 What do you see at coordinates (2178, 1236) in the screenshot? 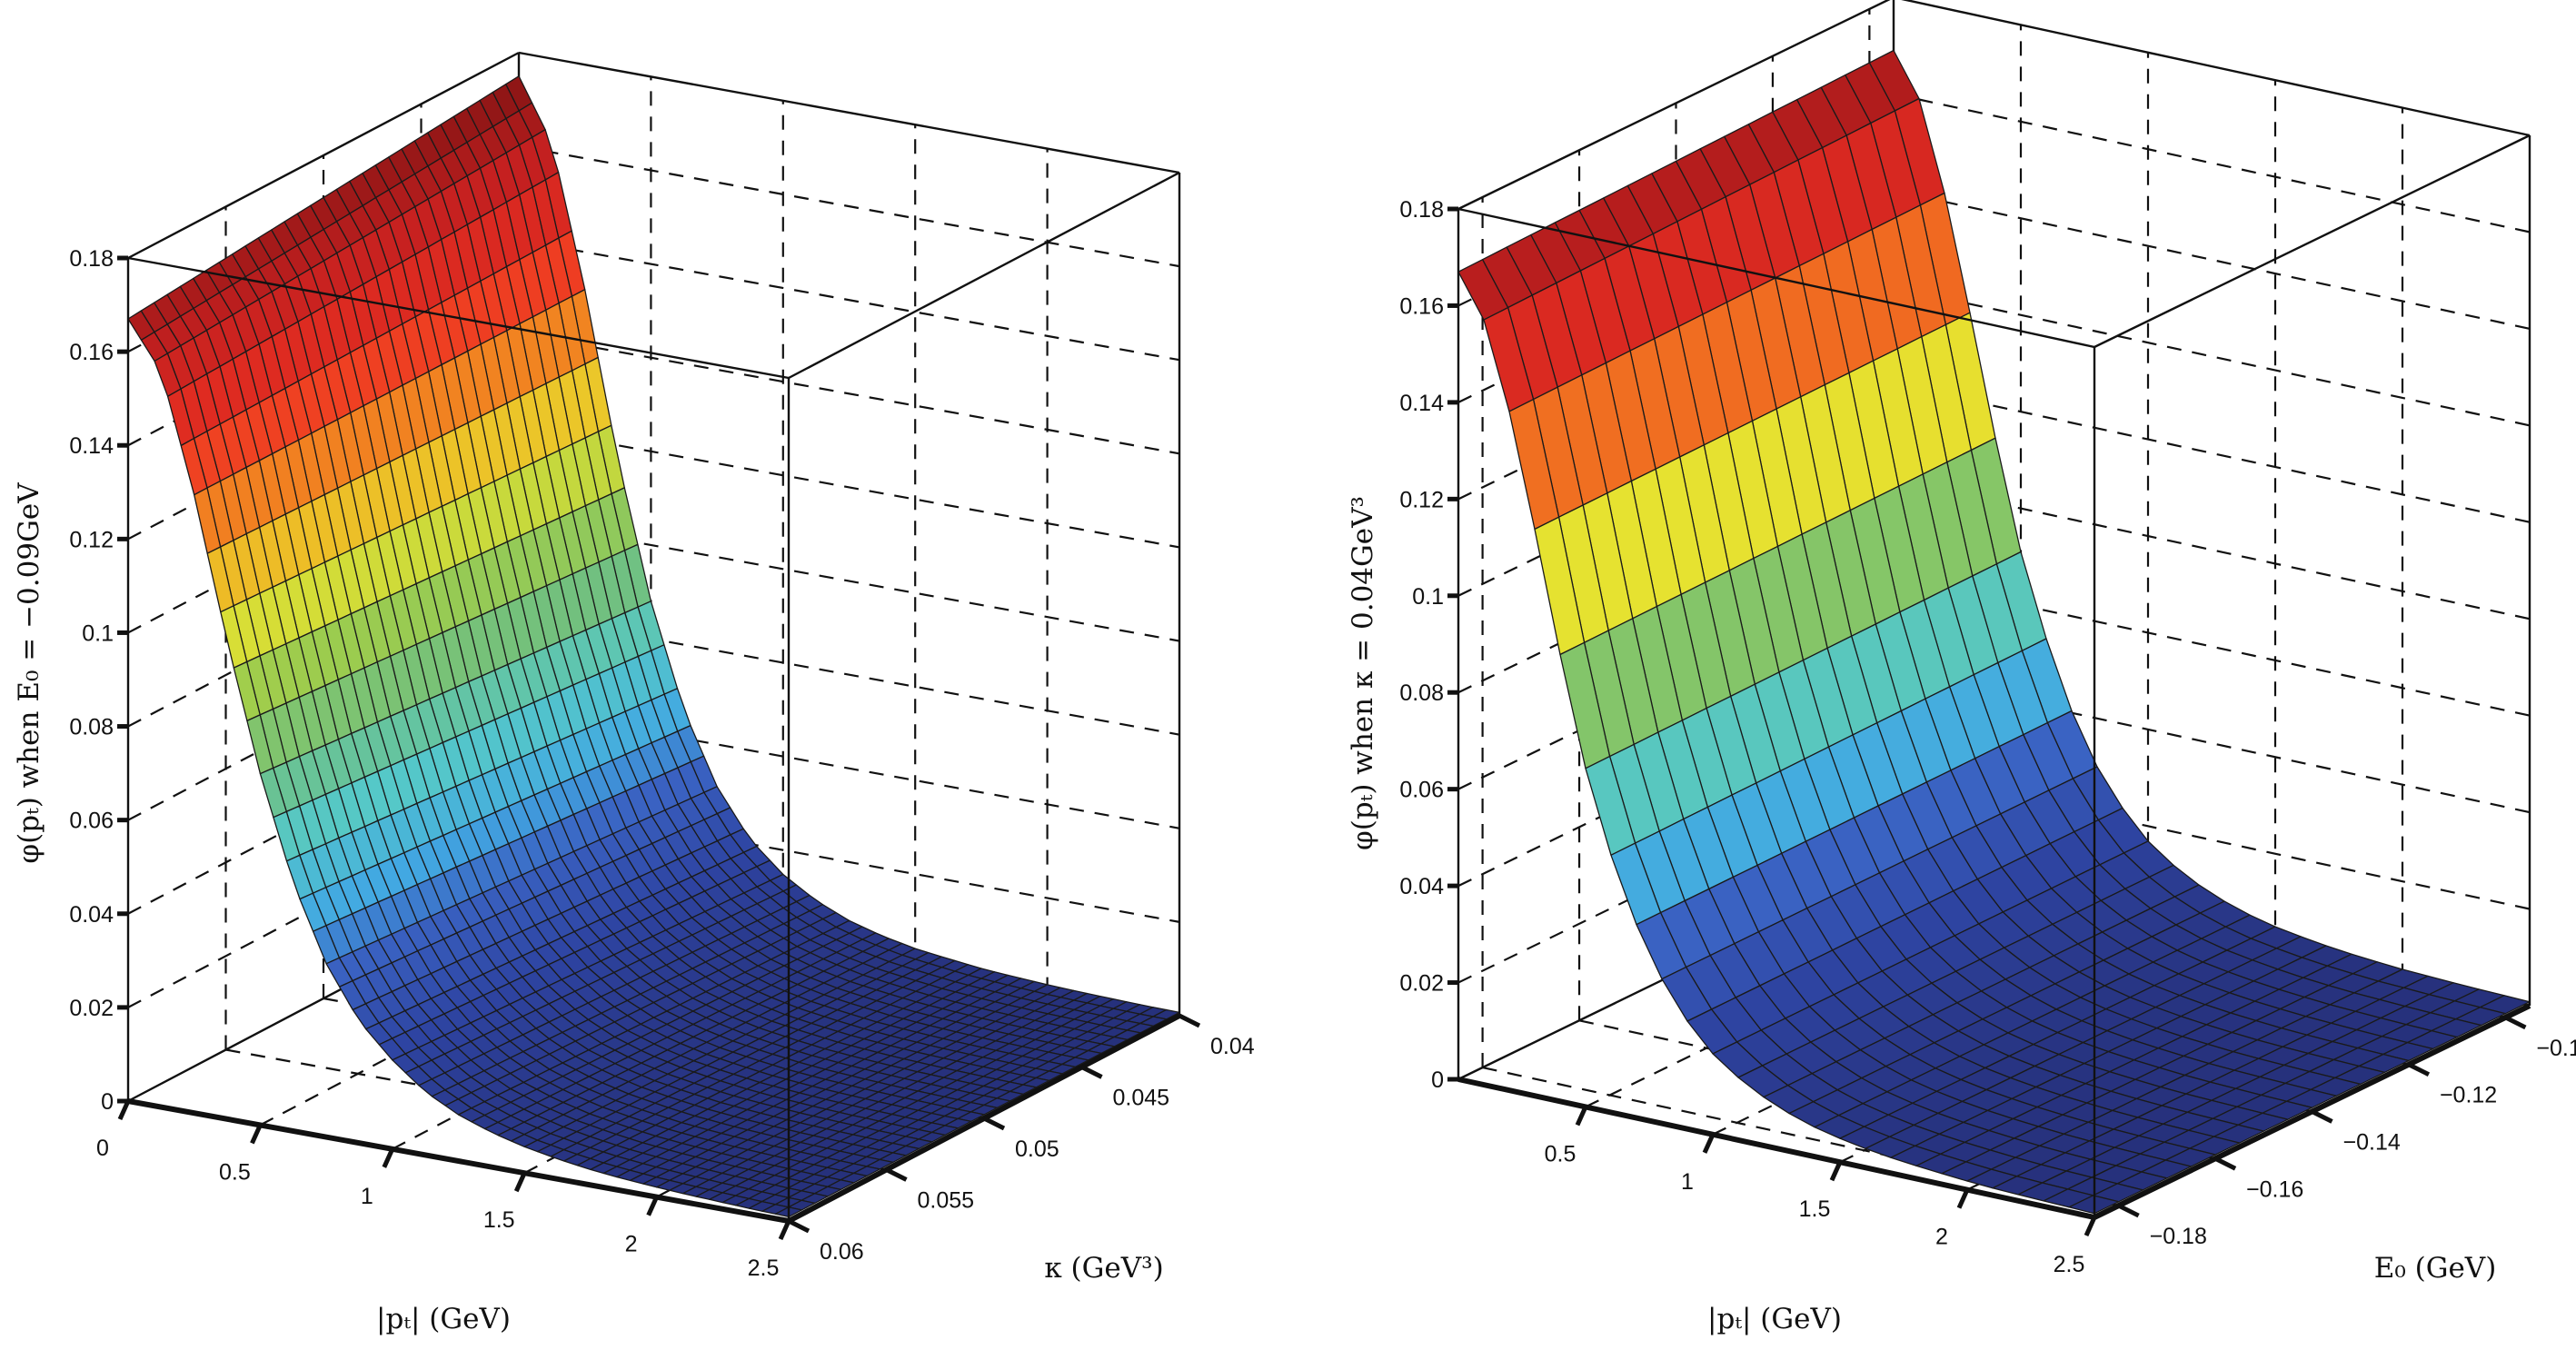
I see `y-tick-label: −0.18` at bounding box center [2178, 1236].